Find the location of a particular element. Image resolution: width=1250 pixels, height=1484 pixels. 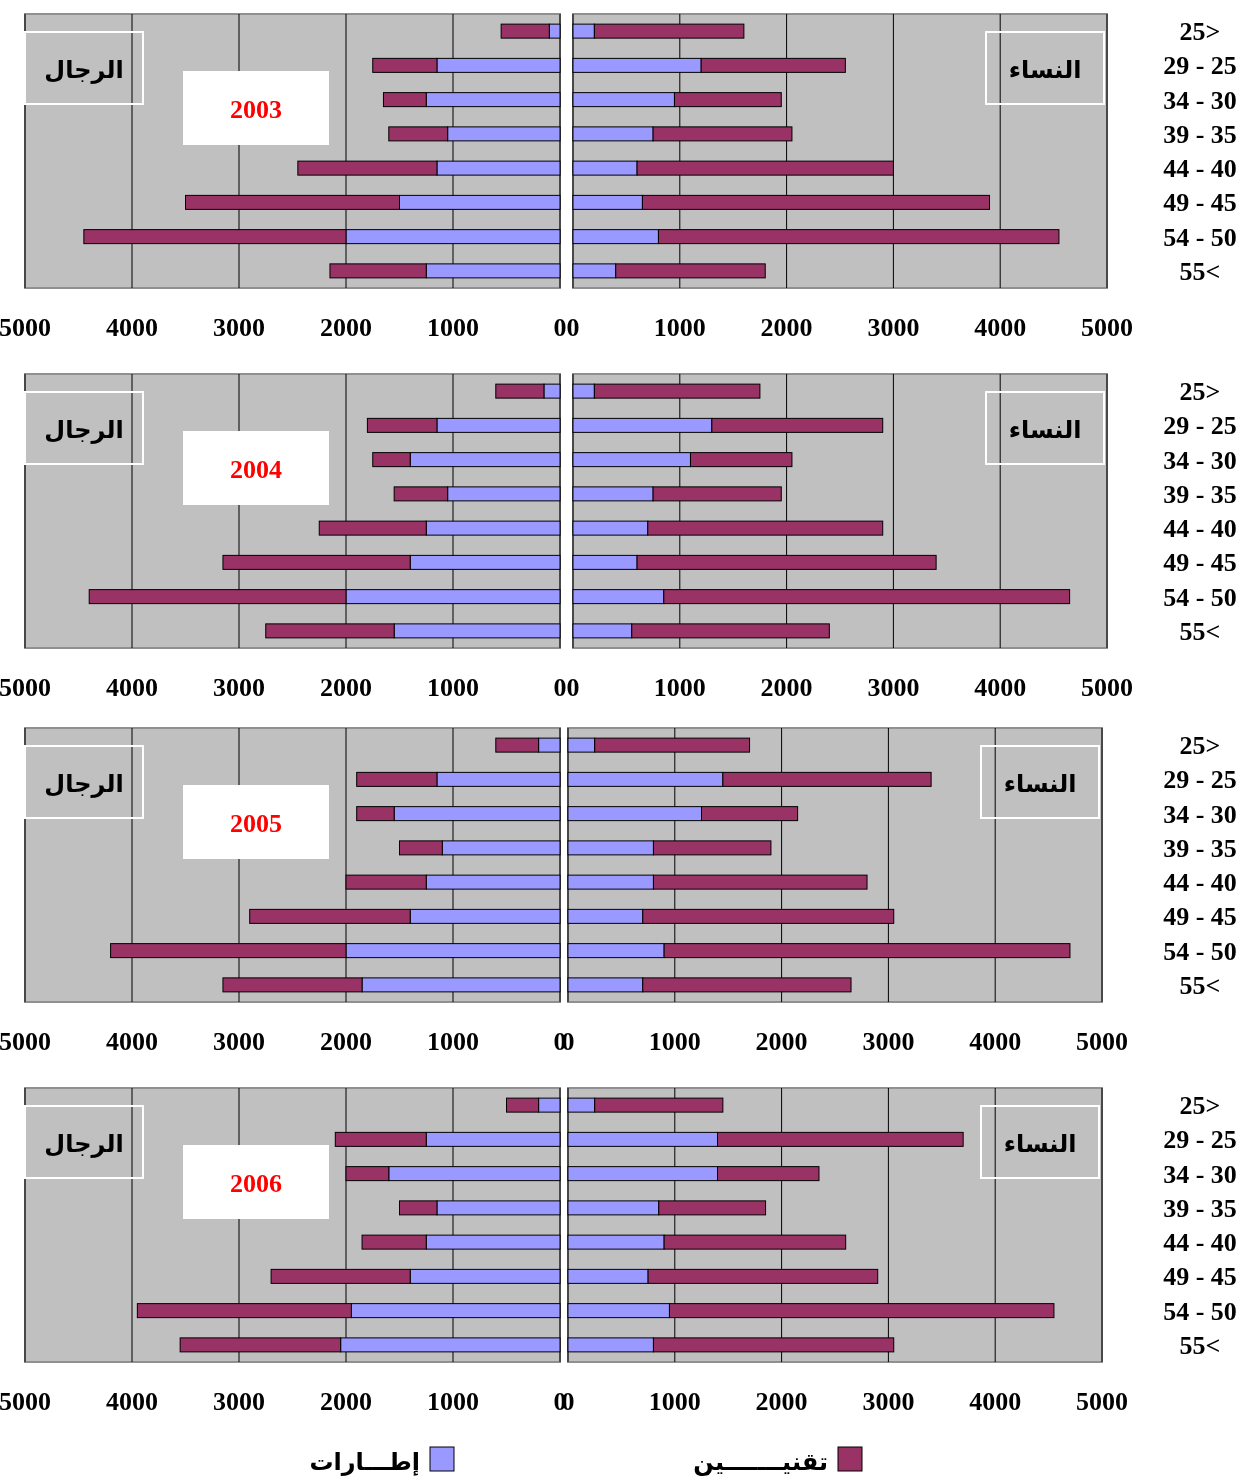

legend-label: تقنيـــــــين is located at coordinates (760, 1462).